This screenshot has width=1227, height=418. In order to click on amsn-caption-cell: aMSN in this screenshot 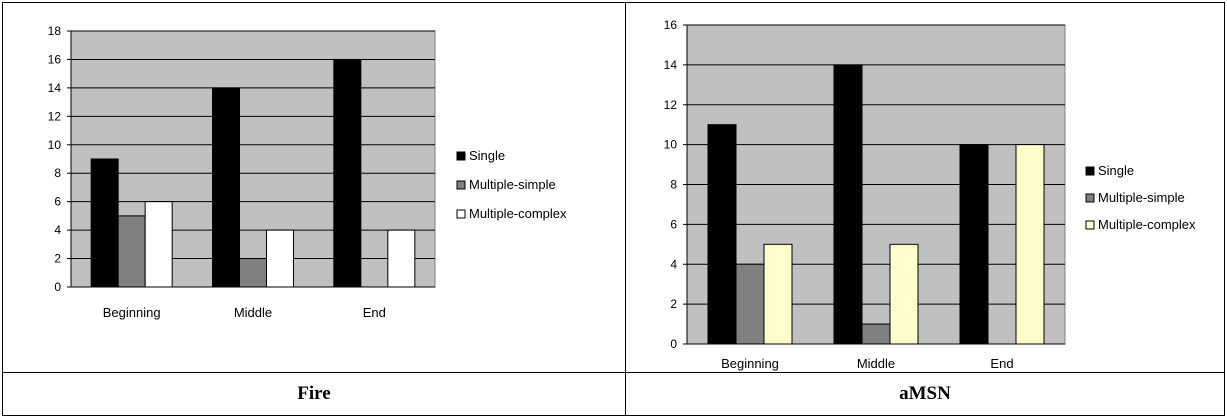, I will do `click(925, 394)`.